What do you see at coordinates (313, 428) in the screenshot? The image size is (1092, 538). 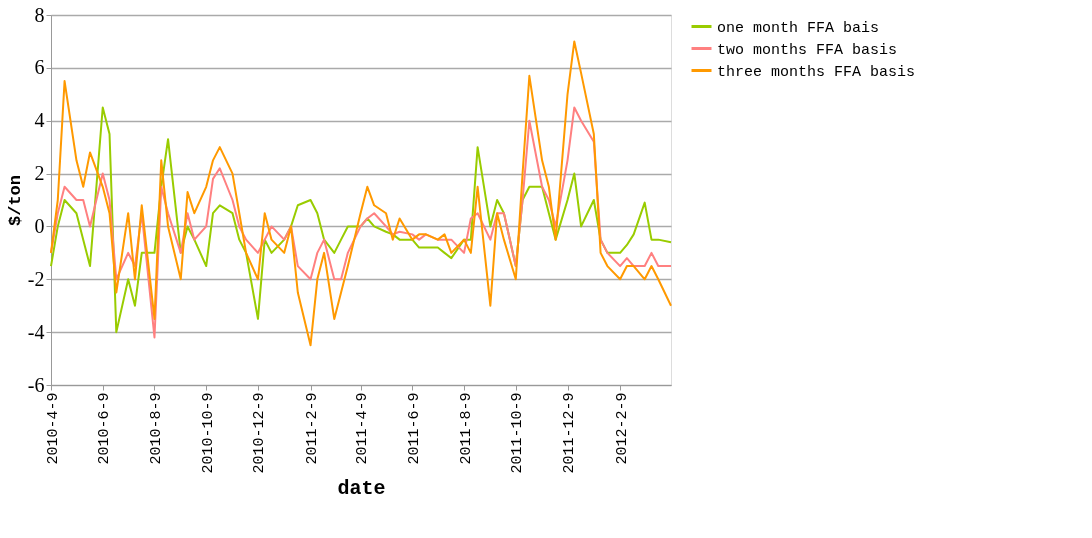 I see `x-tick-label: 2011-2-9` at bounding box center [313, 428].